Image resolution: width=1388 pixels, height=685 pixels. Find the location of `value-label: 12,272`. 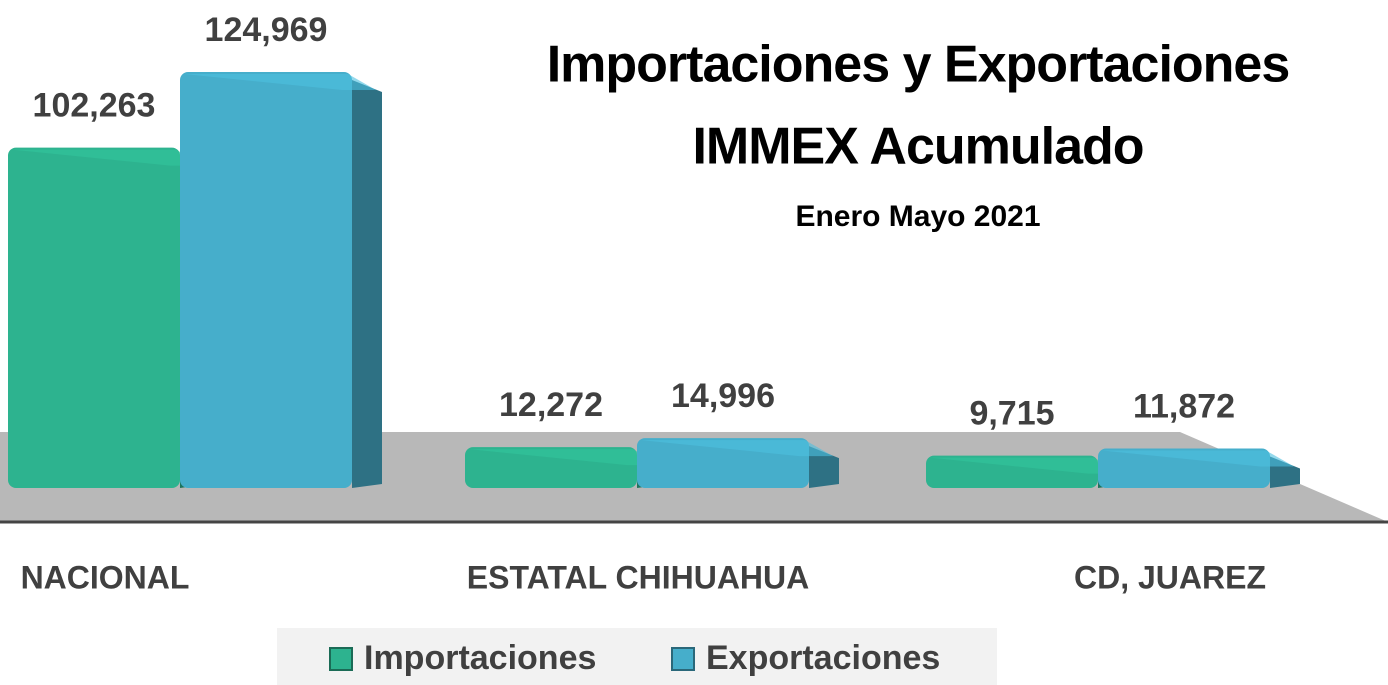

value-label: 12,272 is located at coordinates (551, 405).